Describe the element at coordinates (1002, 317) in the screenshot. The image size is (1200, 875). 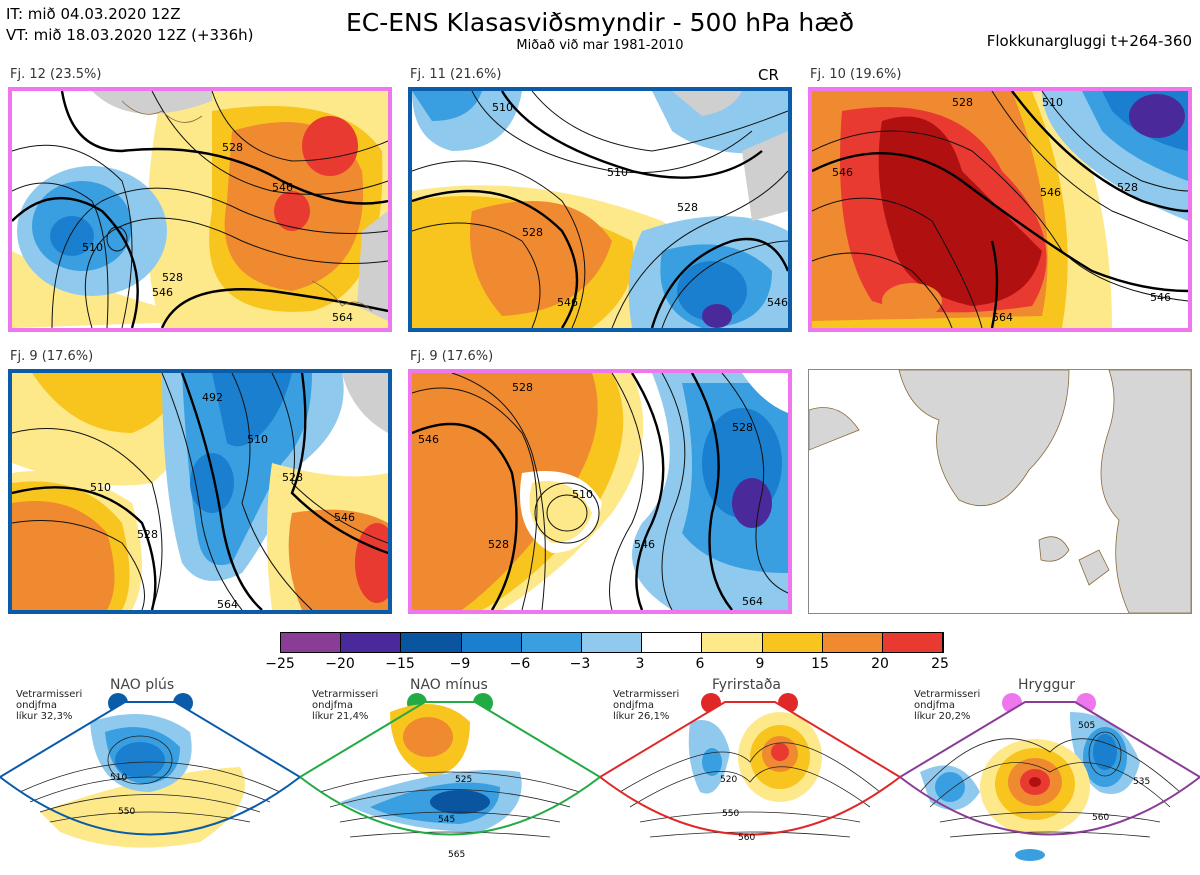
I see `panel-3-contour-label: 564` at that location.